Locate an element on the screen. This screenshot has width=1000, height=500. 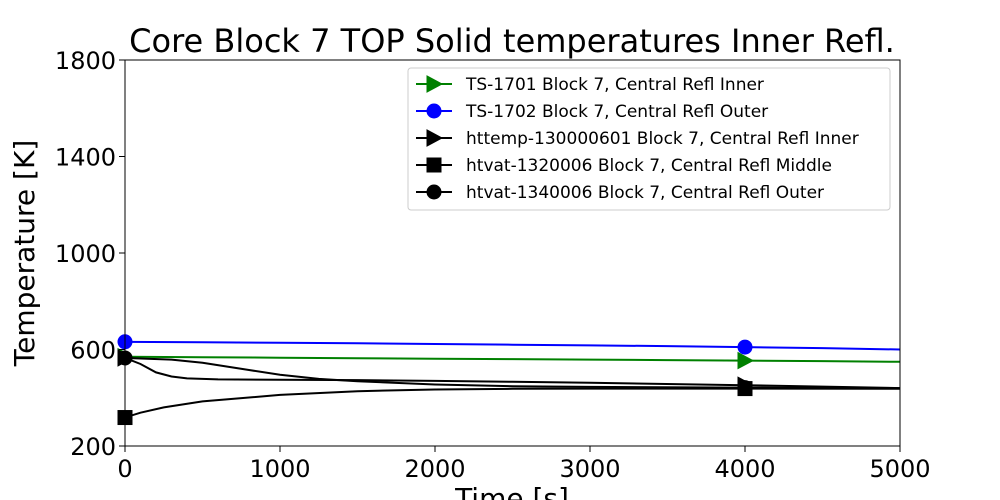
y-tick-label: 1800 is located at coordinates (85, 61).